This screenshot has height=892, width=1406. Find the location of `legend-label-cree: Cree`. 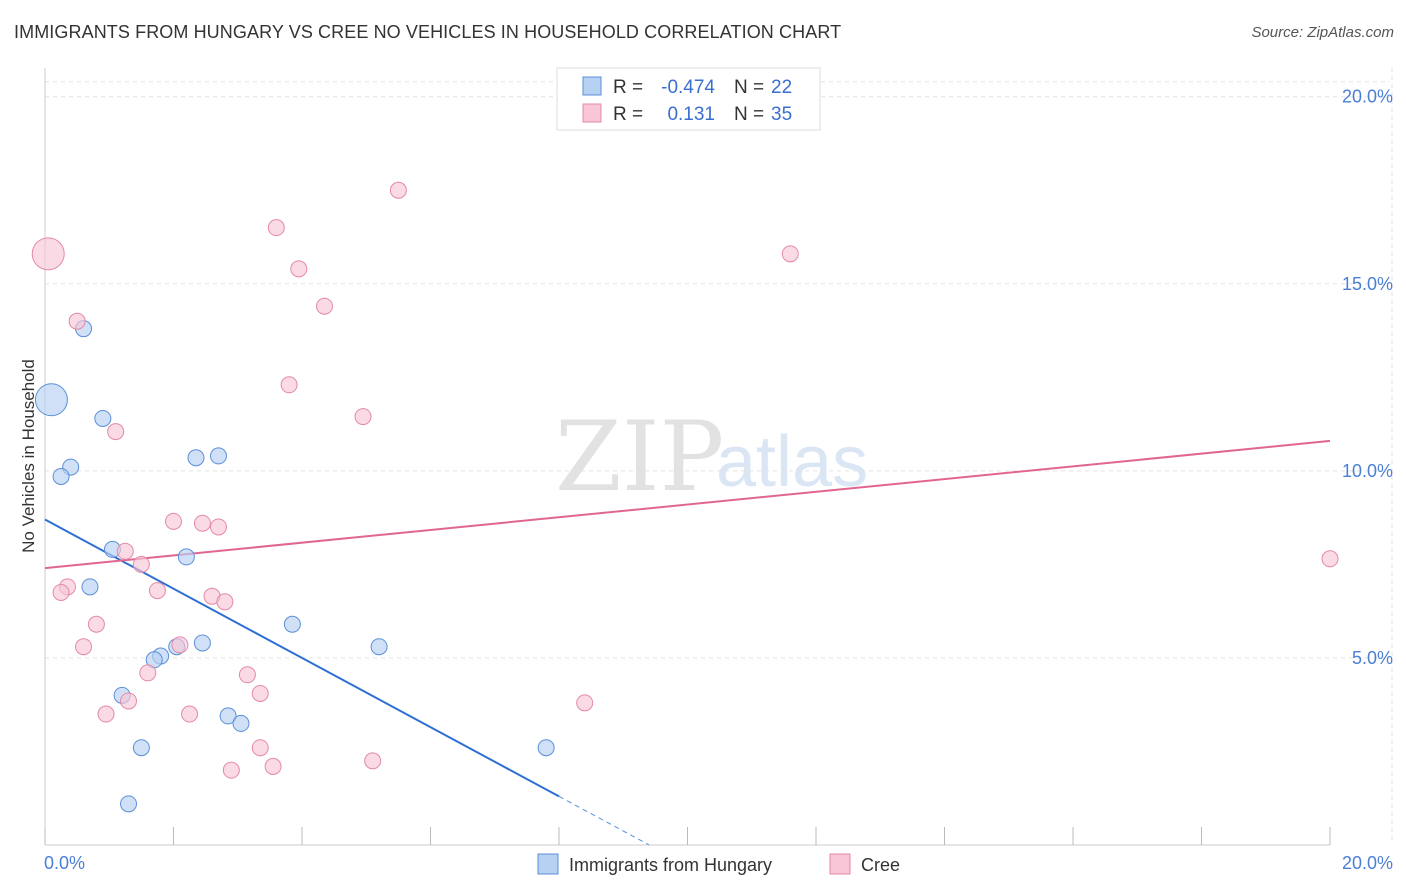

legend-label-cree: Cree is located at coordinates (880, 865).